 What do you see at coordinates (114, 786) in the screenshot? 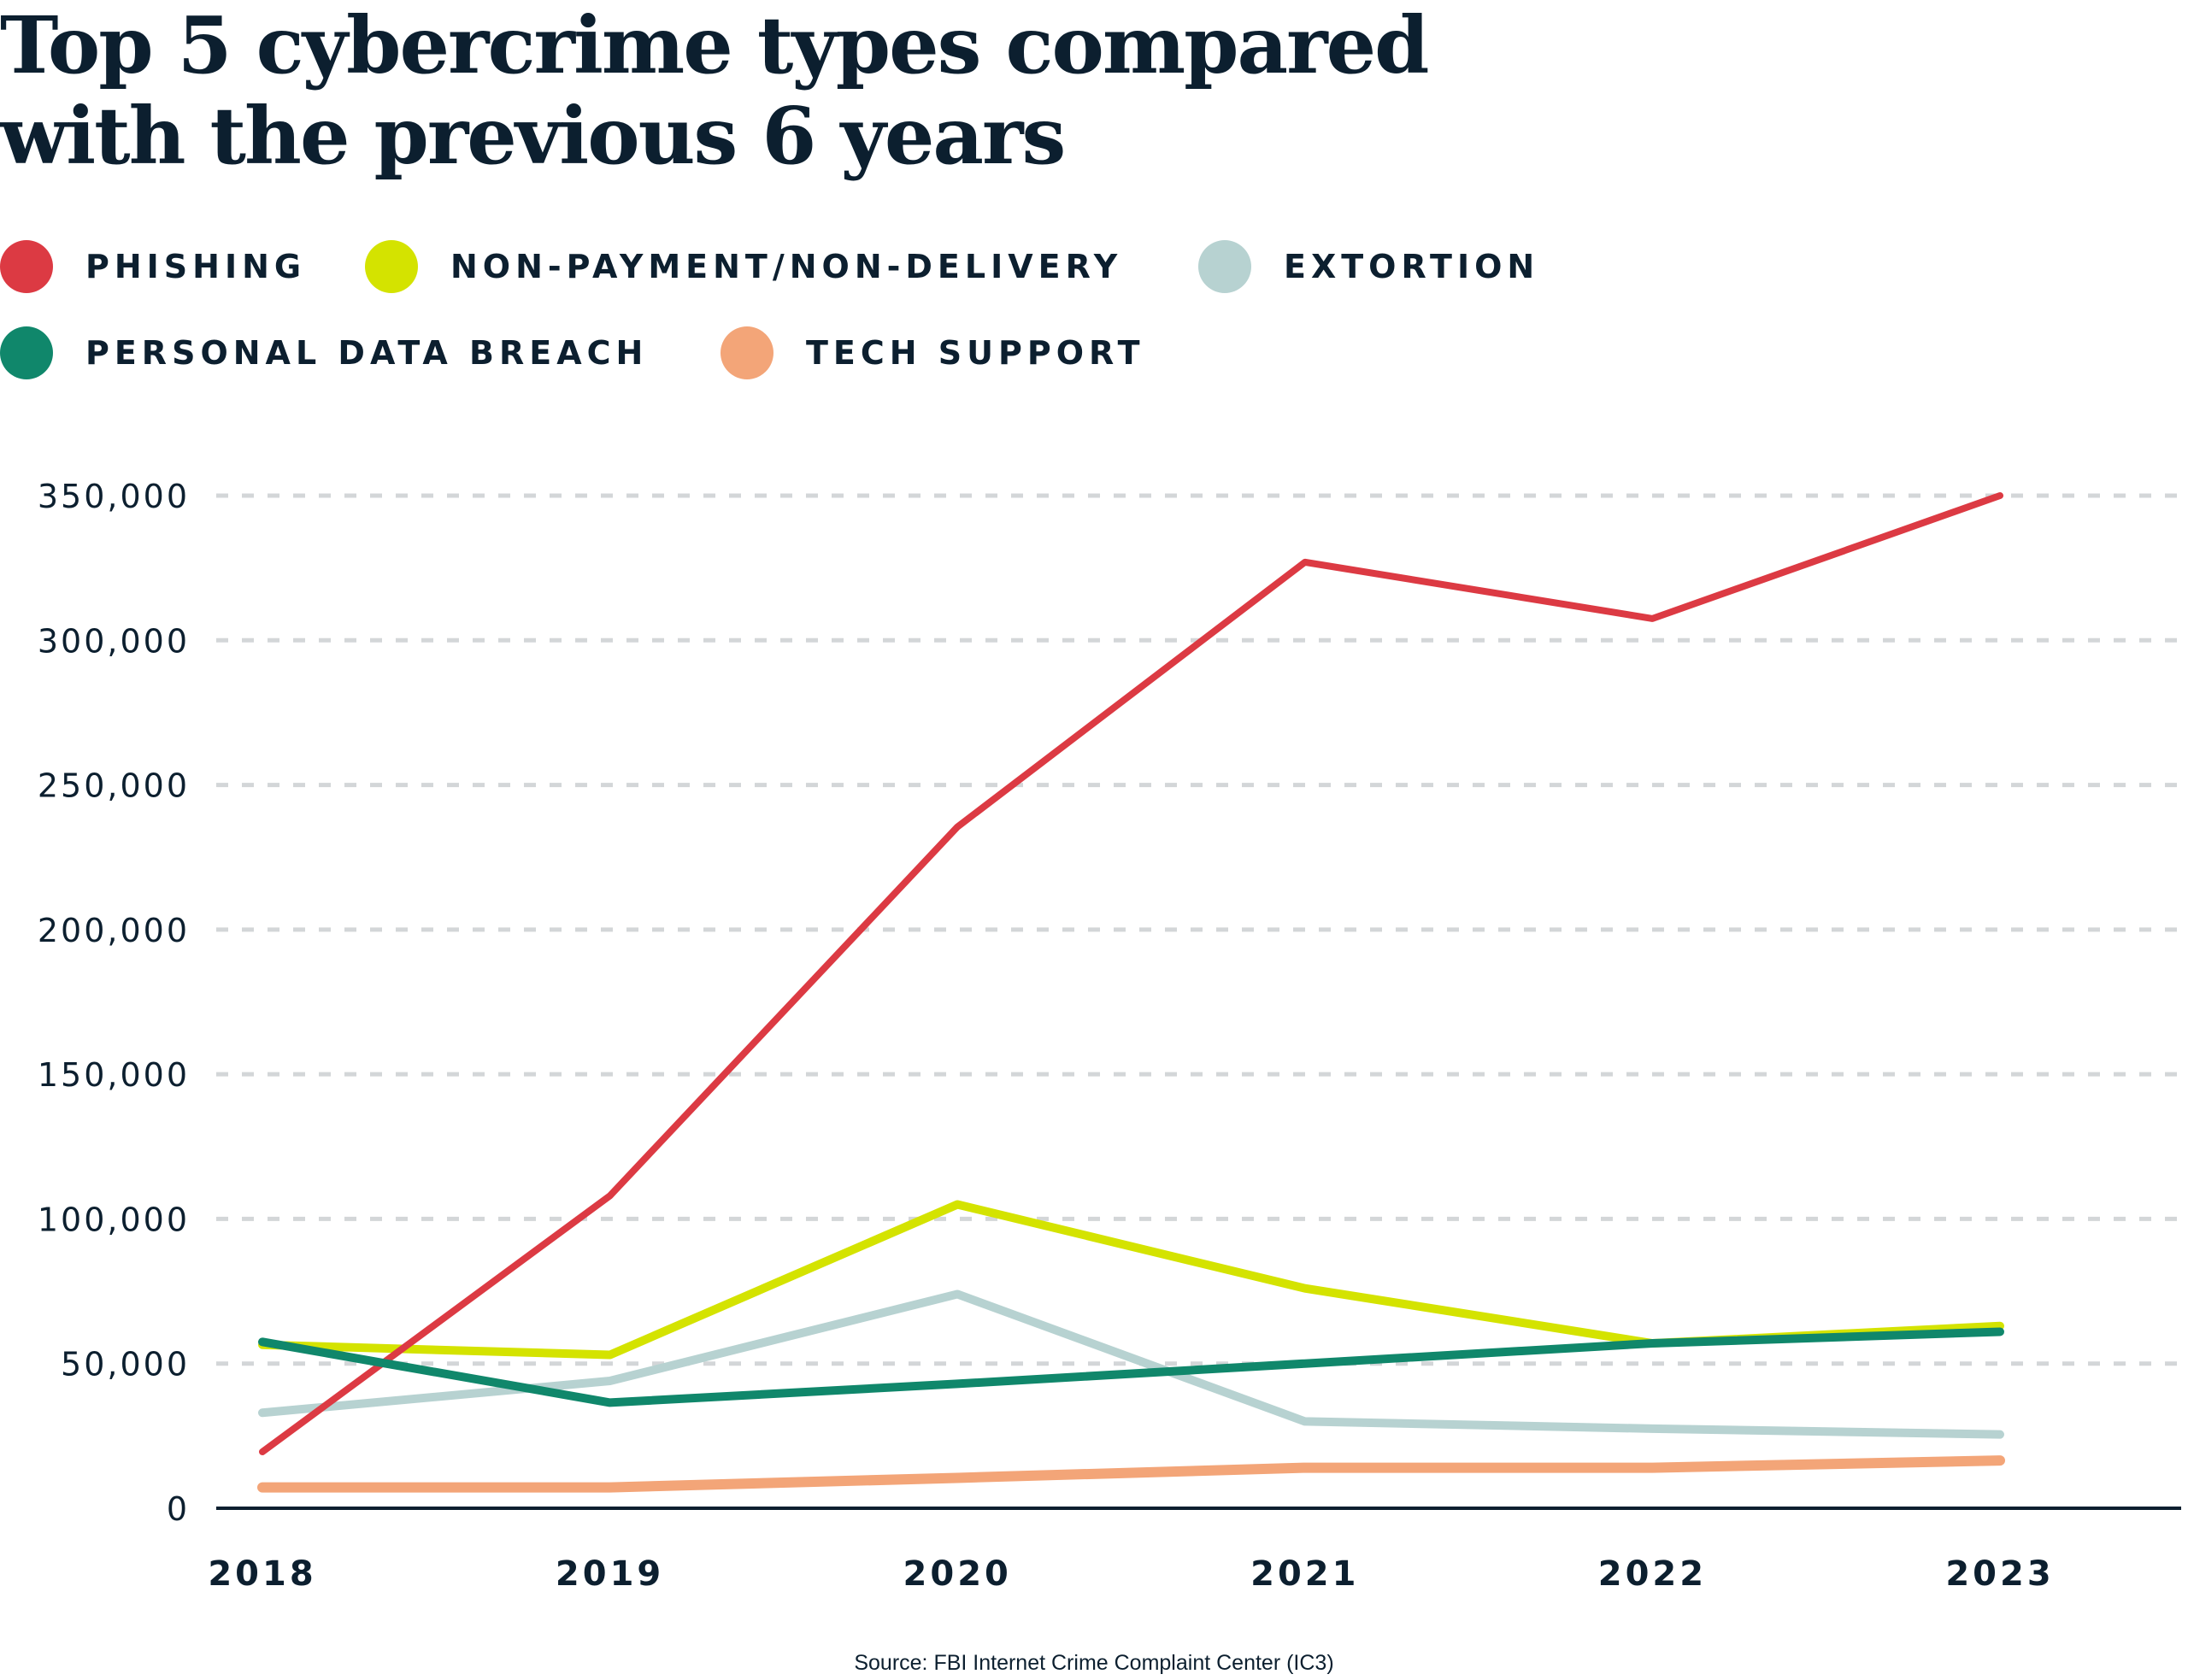
I see `y-tick-label: 250,000` at bounding box center [114, 786].